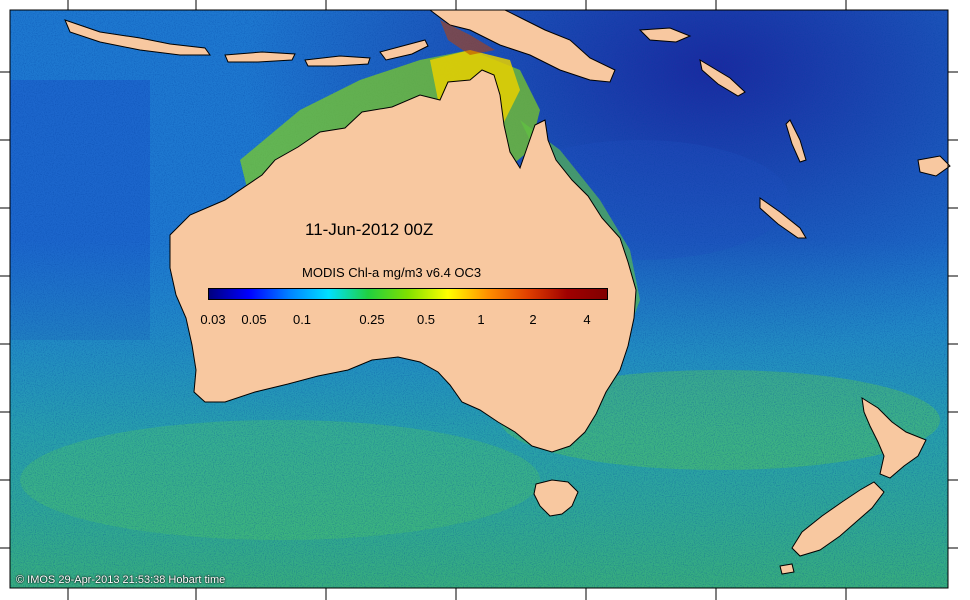 The width and height of the screenshot is (970, 600). Describe the element at coordinates (522, 46) in the screenshot. I see `land-new-guinea` at that location.